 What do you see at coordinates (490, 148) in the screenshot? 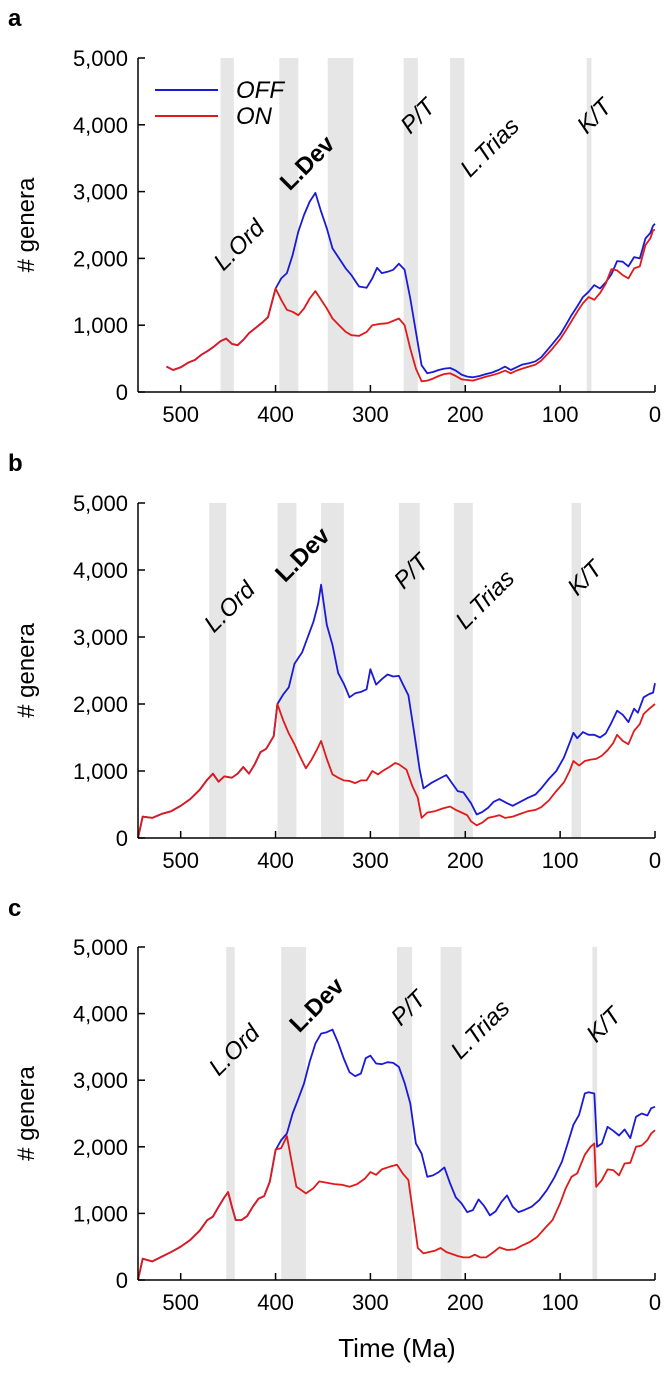
I see `event-label: L.Trias` at bounding box center [490, 148].